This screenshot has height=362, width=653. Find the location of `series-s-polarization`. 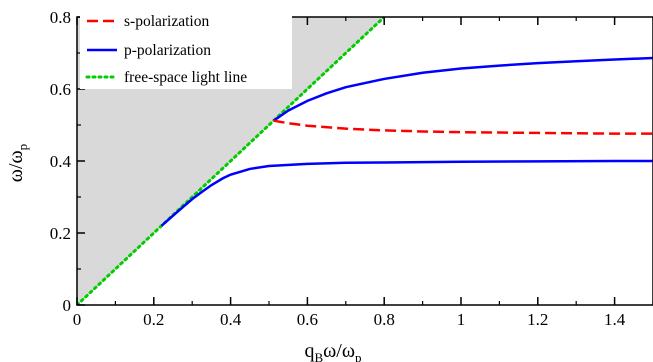

series-s-polarization is located at coordinates (463, 127).